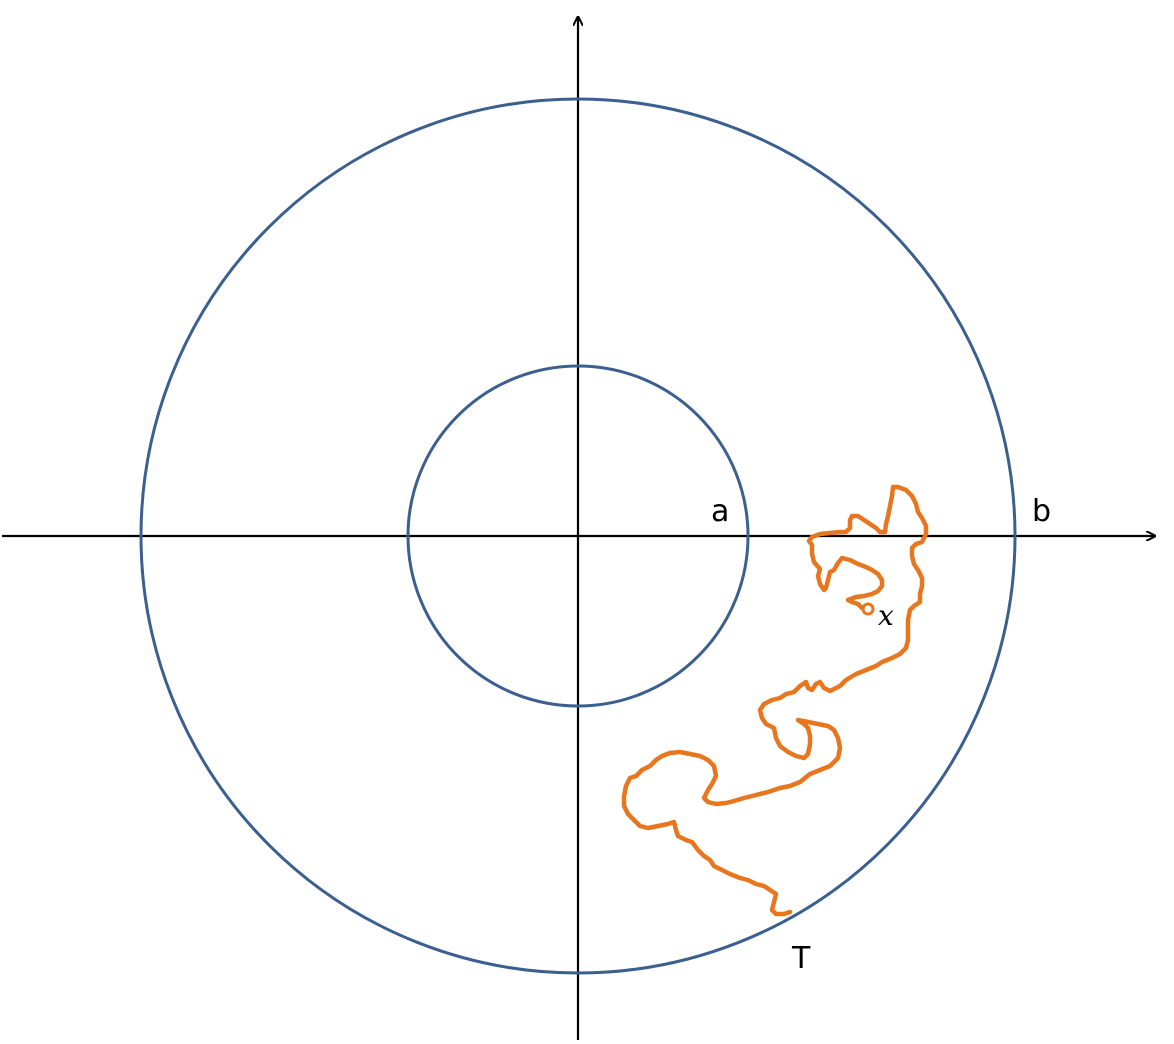 The image size is (1174, 1044). What do you see at coordinates (801, 958) in the screenshot?
I see `label-exit-point: T` at bounding box center [801, 958].